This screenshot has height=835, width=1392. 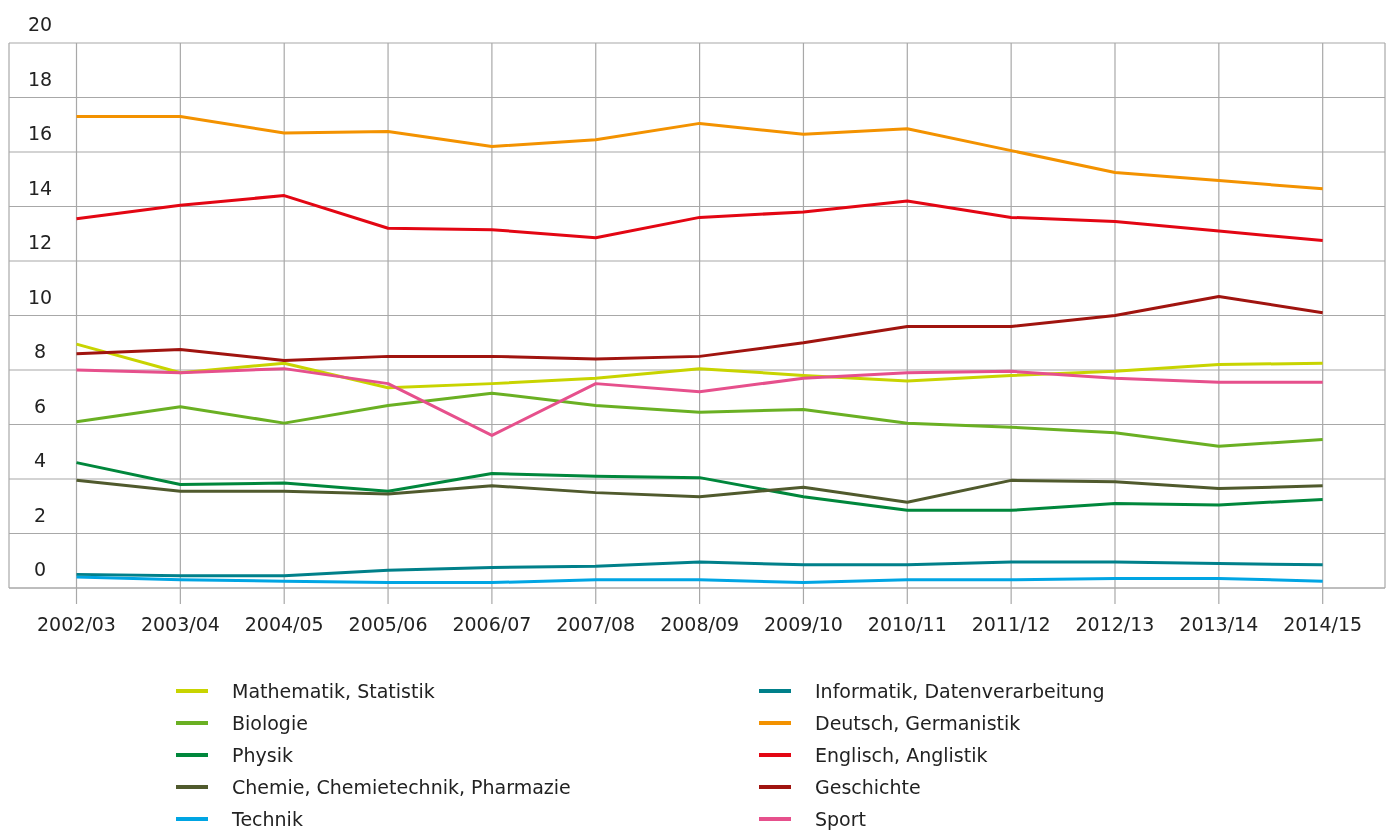 I want to click on legend-label: Deutsch, Germanistik, so click(x=918, y=723).